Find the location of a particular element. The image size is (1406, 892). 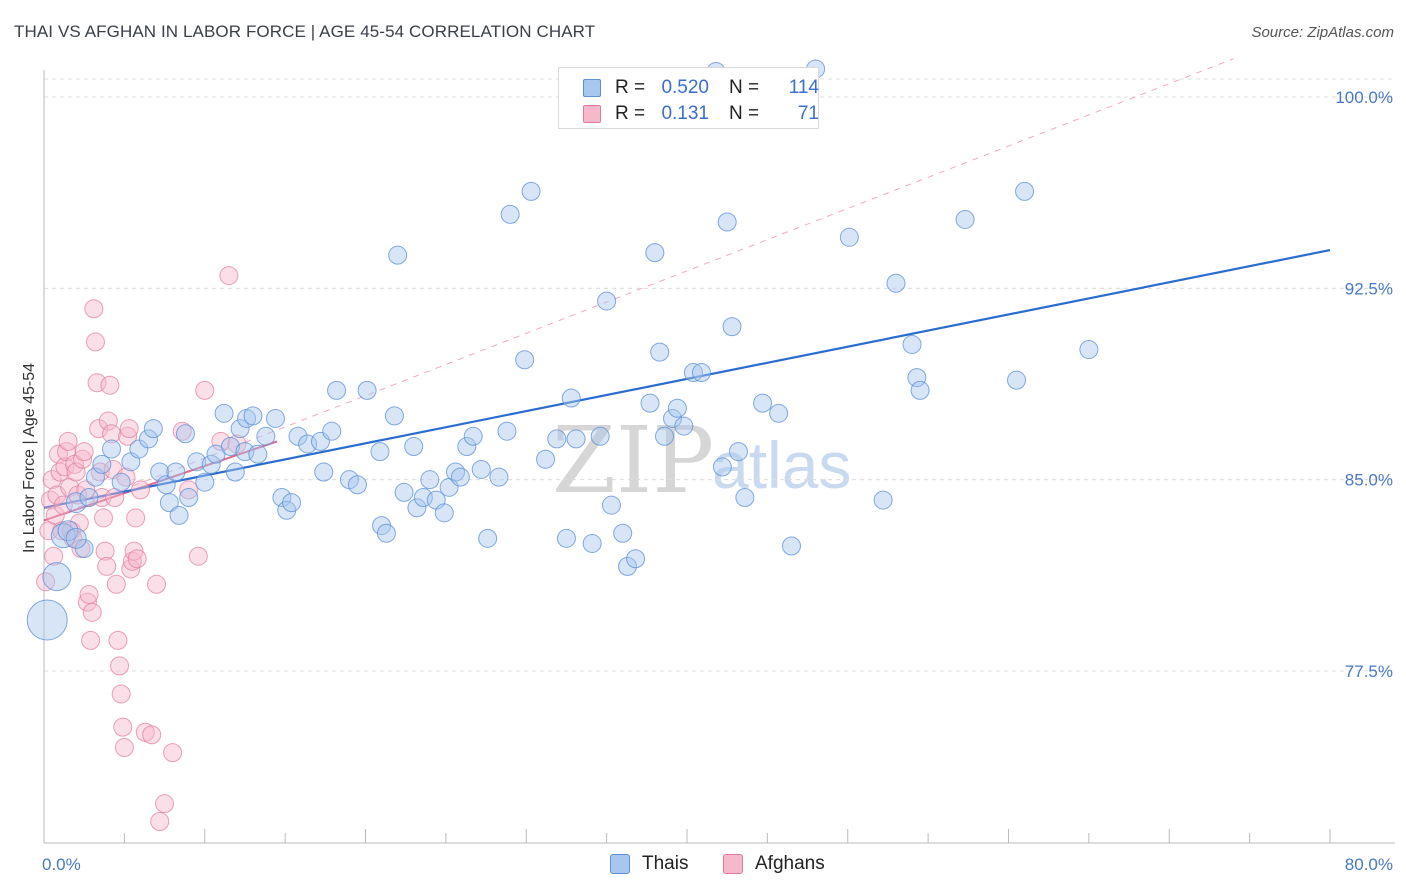

watermark-zip: ZIP is located at coordinates (633, 460).